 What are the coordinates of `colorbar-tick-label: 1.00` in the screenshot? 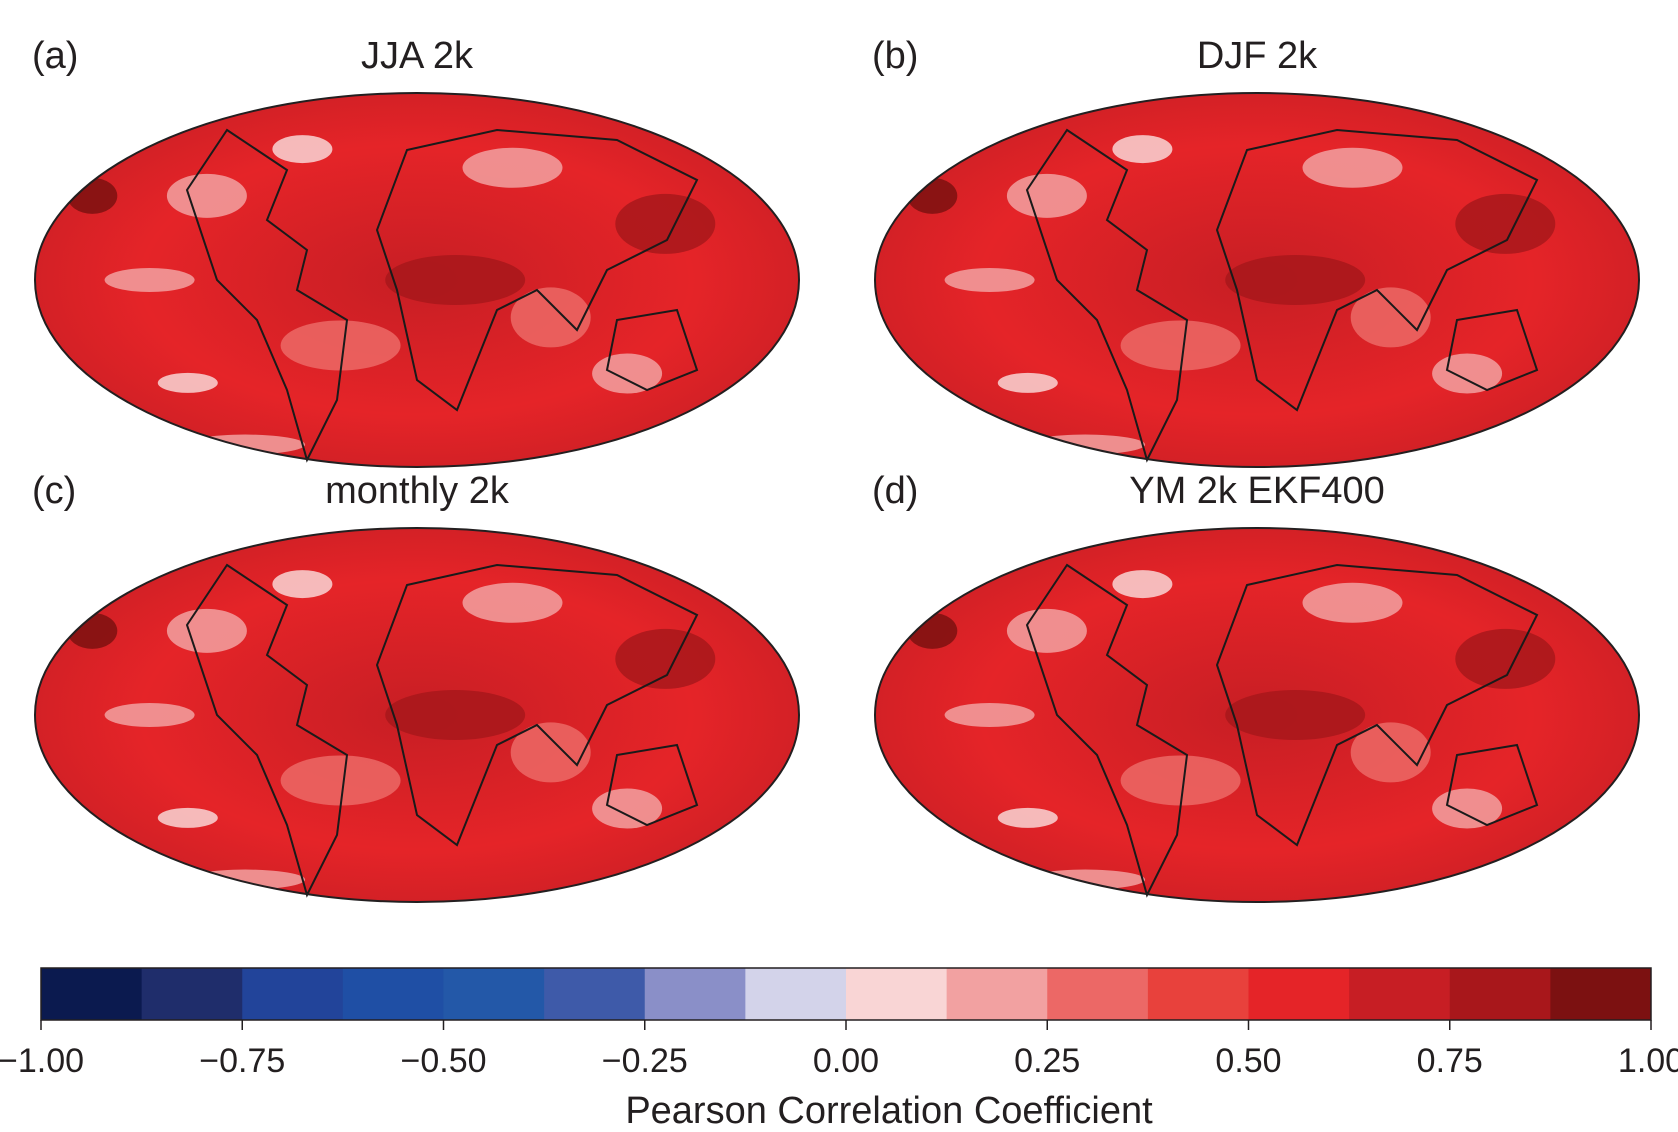 It's located at (1648, 1061).